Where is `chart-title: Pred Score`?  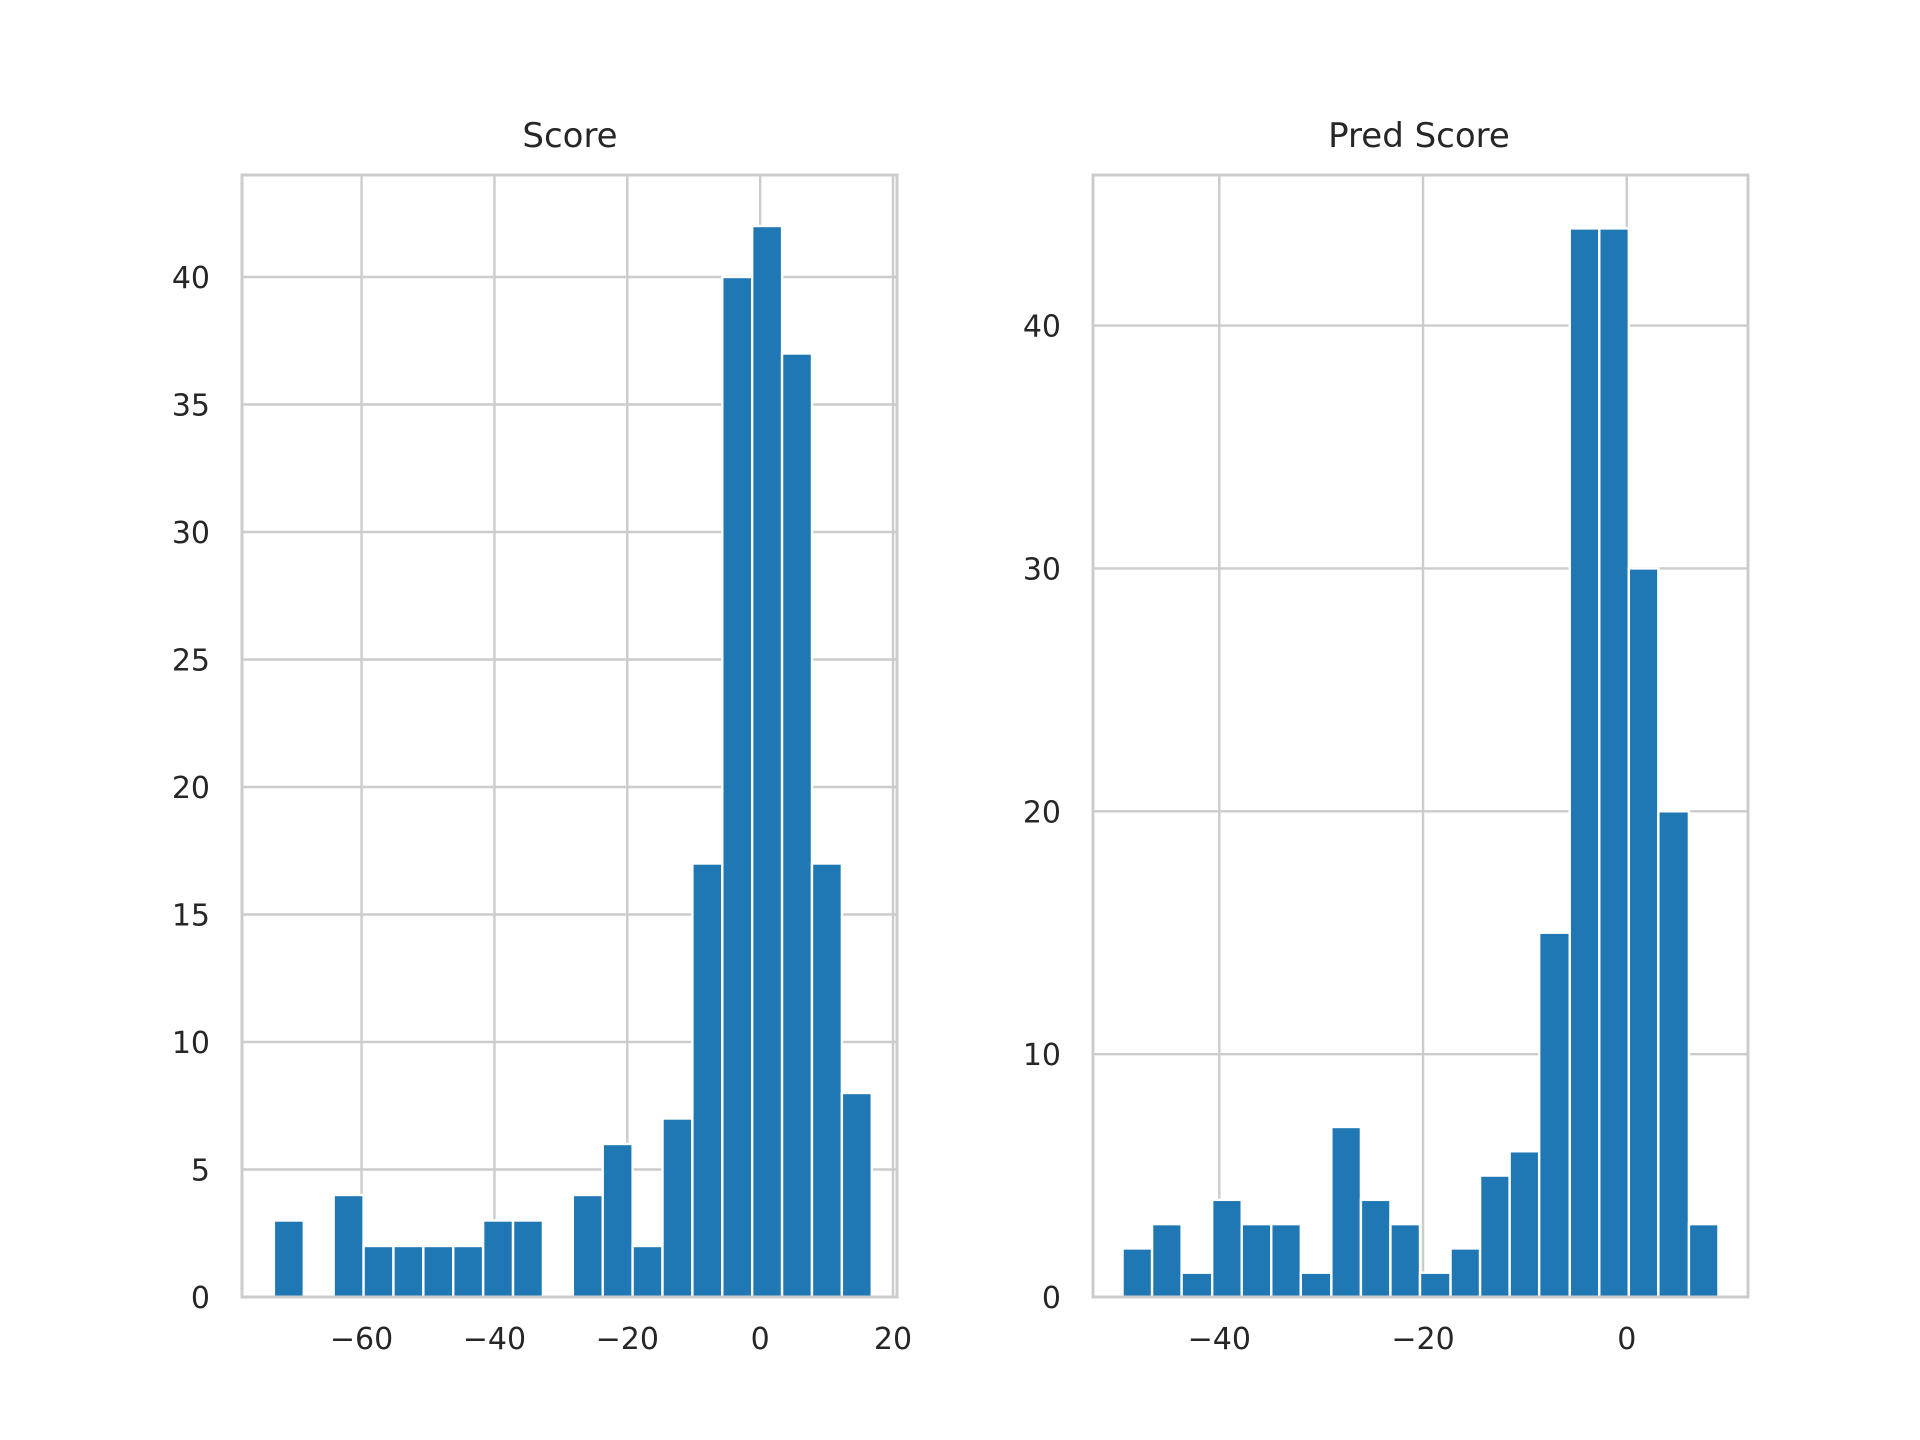
chart-title: Pred Score is located at coordinates (1419, 136).